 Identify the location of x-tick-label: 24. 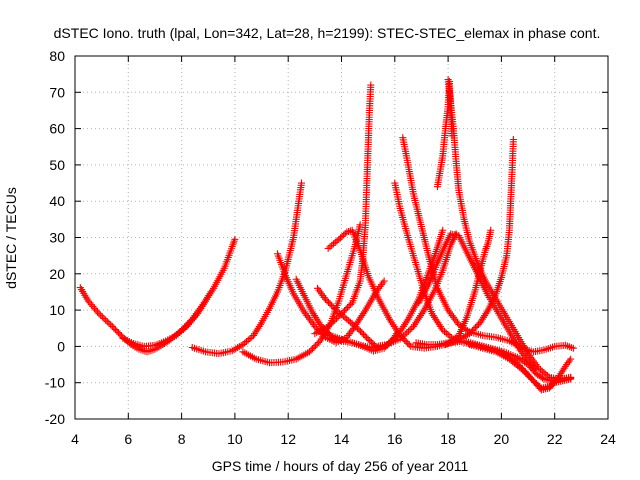
(608, 439).